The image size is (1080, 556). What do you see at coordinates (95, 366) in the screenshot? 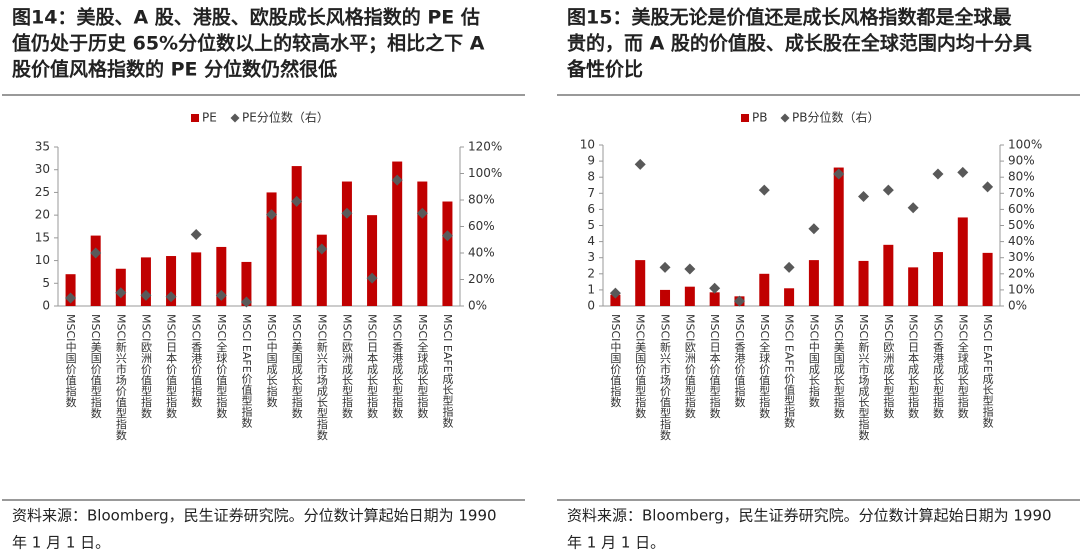
I see `x-tick-label: MSCI美国价值型指数` at bounding box center [95, 366].